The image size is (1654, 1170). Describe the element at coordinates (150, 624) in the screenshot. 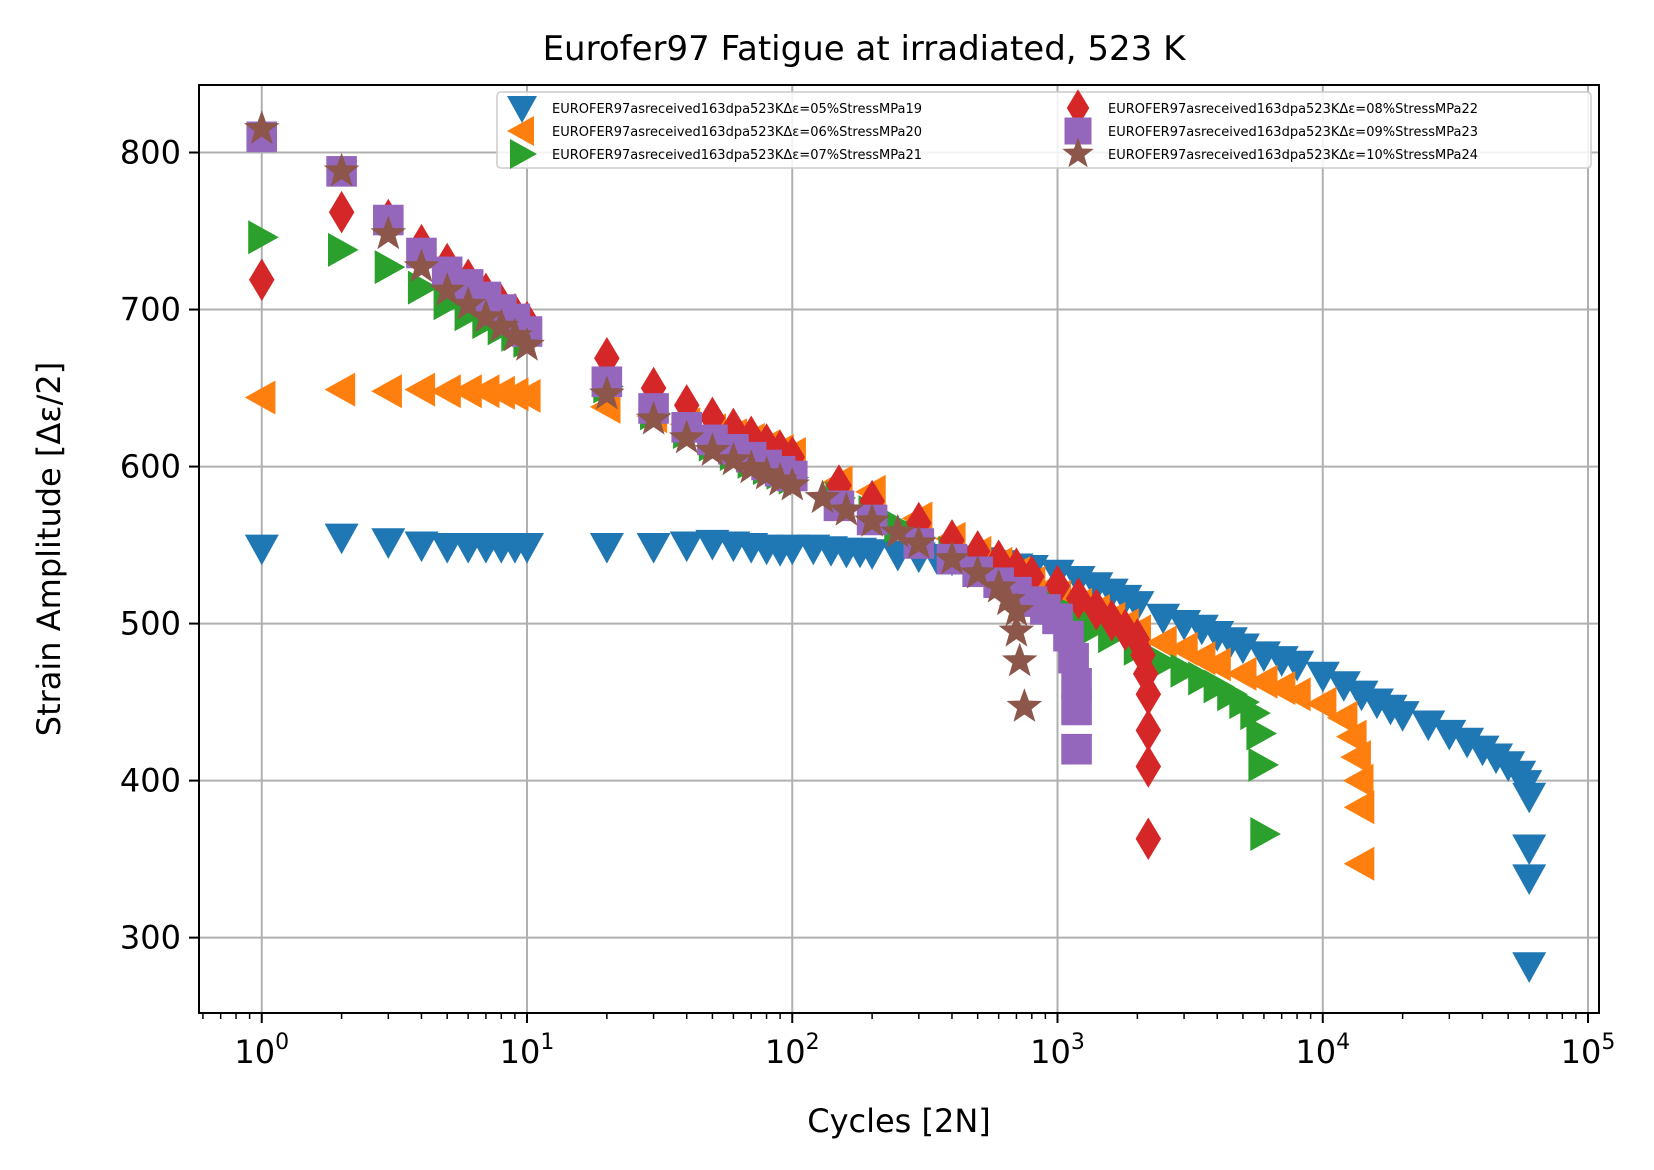

I see `y-tick-label: 500` at that location.